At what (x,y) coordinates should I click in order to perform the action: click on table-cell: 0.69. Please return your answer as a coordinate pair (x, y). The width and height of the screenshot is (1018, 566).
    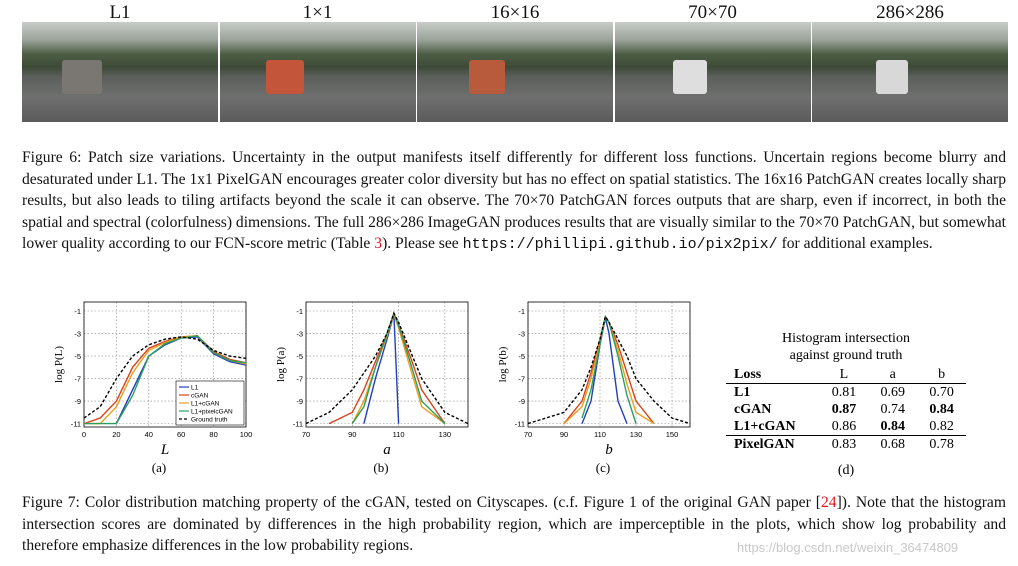
    Looking at the image, I should click on (893, 392).